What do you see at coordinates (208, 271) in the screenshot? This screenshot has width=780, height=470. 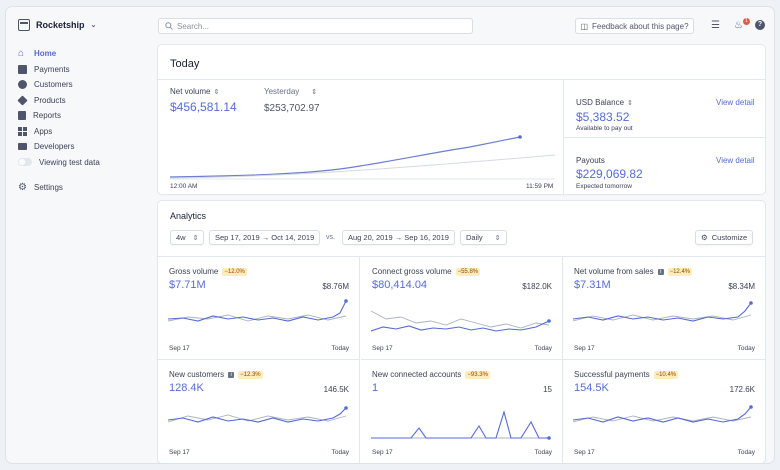 I see `metric-name-row: Gross volume −12.0%` at bounding box center [208, 271].